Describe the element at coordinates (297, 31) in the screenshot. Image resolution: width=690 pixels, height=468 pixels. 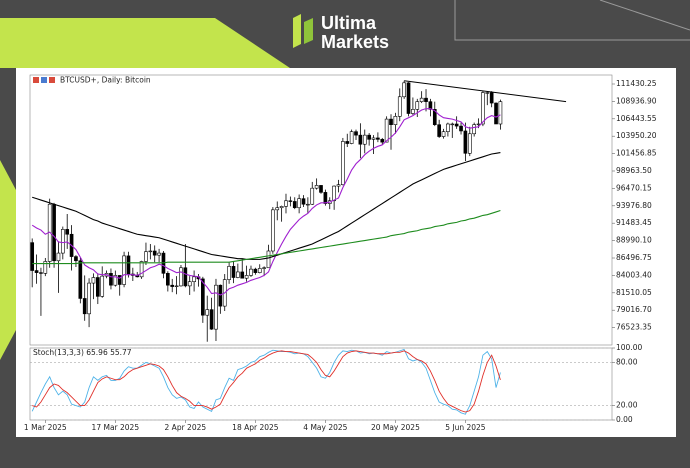
I see `logo-mark` at that location.